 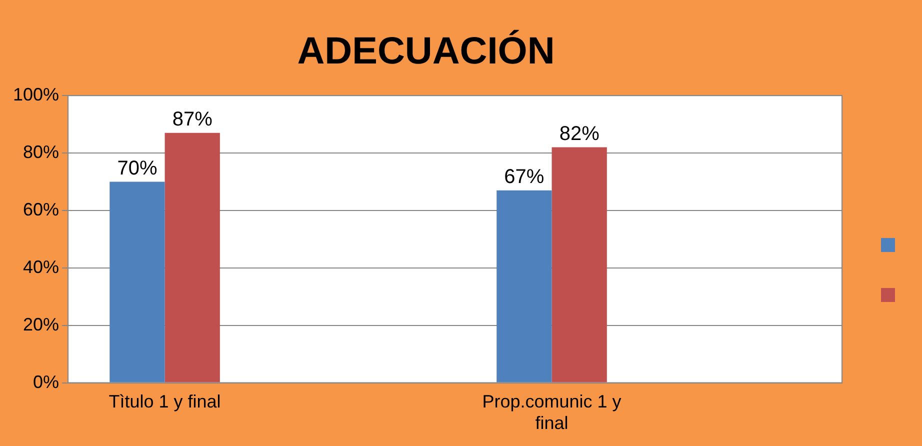 What do you see at coordinates (552, 413) in the screenshot?
I see `x-tick-label: Prop.comunic 1 y final` at bounding box center [552, 413].